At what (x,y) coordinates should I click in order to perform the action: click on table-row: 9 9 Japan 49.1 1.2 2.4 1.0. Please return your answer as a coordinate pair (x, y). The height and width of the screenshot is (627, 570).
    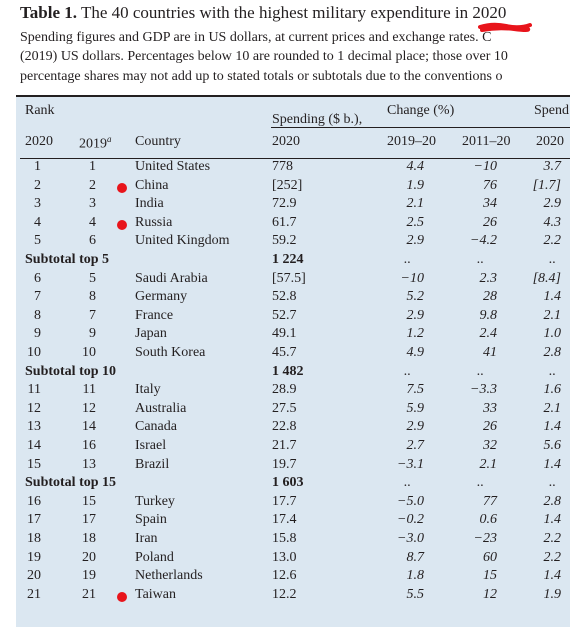
    Looking at the image, I should click on (285, 335).